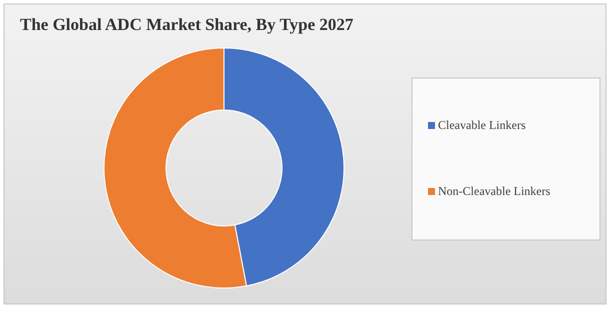 The image size is (614, 334). Describe the element at coordinates (494, 191) in the screenshot. I see `legend-label: Non-Cleavable Linkers` at that location.